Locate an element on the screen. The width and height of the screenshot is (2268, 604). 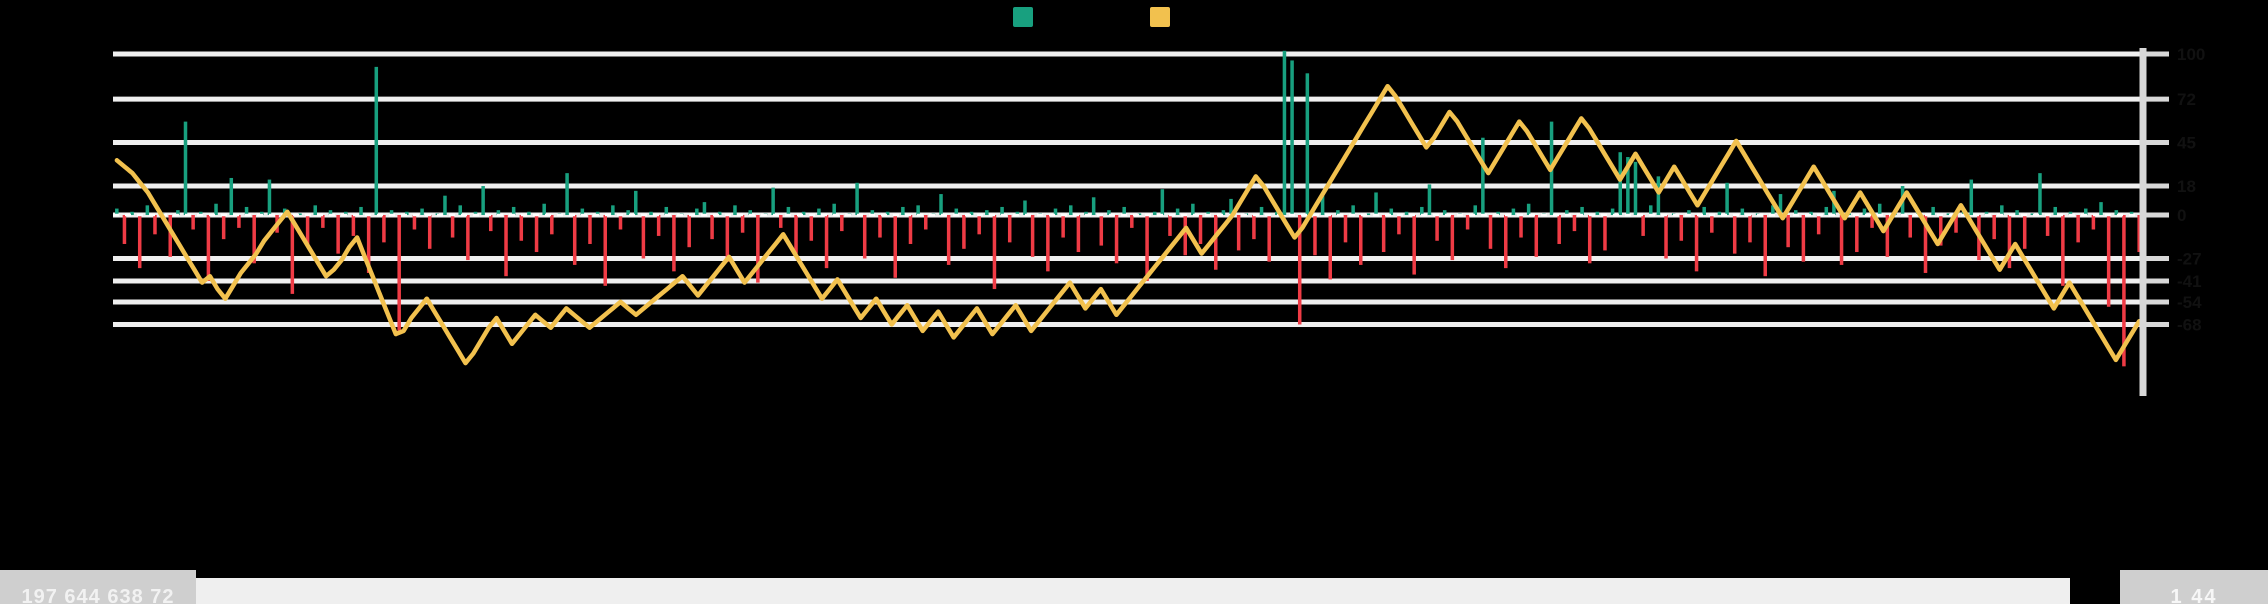
y-axis-group: 100 72 45 18 0 -27 -41 -54 -68 is located at coordinates (2172, 220).